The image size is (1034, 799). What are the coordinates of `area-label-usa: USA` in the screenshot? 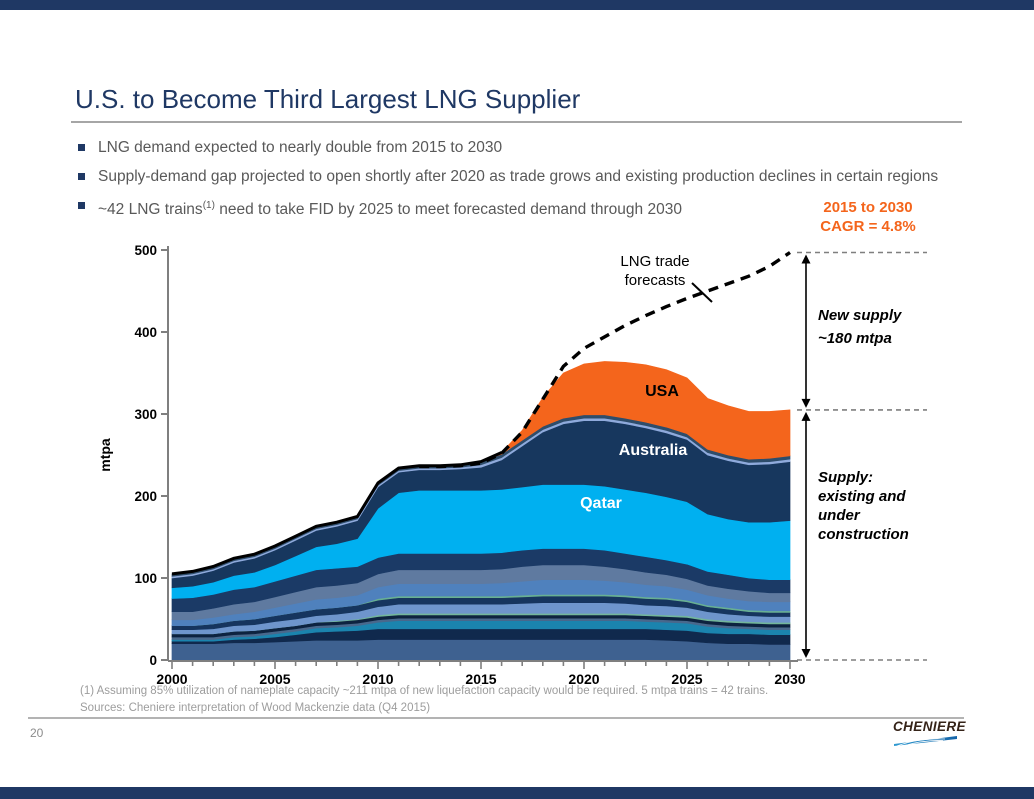 It's located at (662, 391).